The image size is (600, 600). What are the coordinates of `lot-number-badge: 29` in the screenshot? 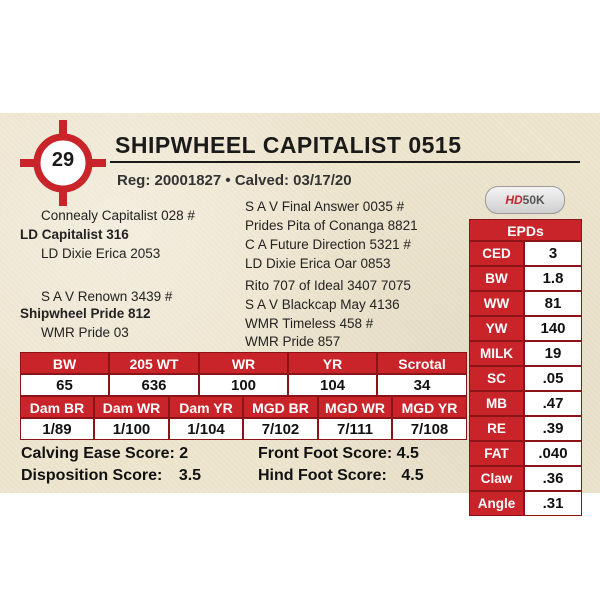 It's located at (63, 163).